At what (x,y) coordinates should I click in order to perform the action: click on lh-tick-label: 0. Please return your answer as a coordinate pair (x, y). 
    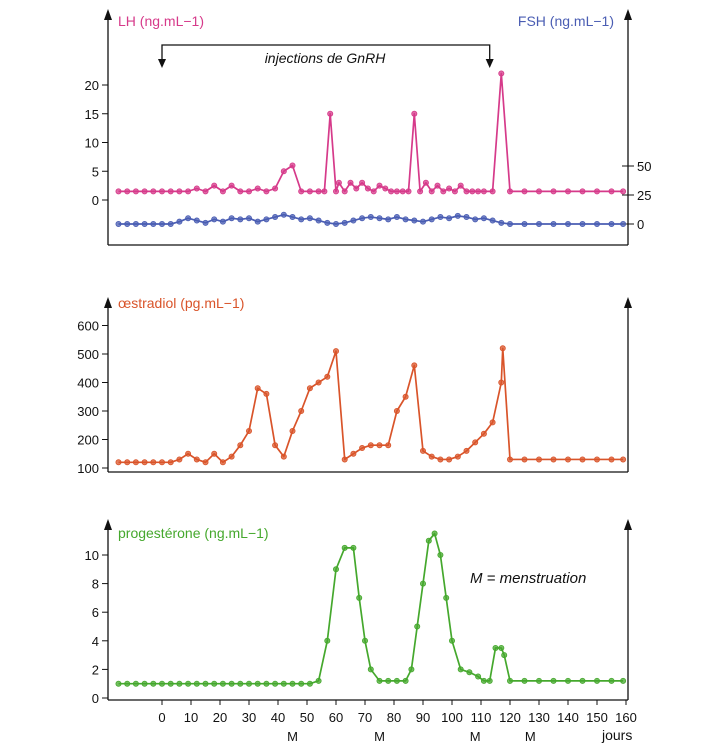
    Looking at the image, I should click on (95, 200).